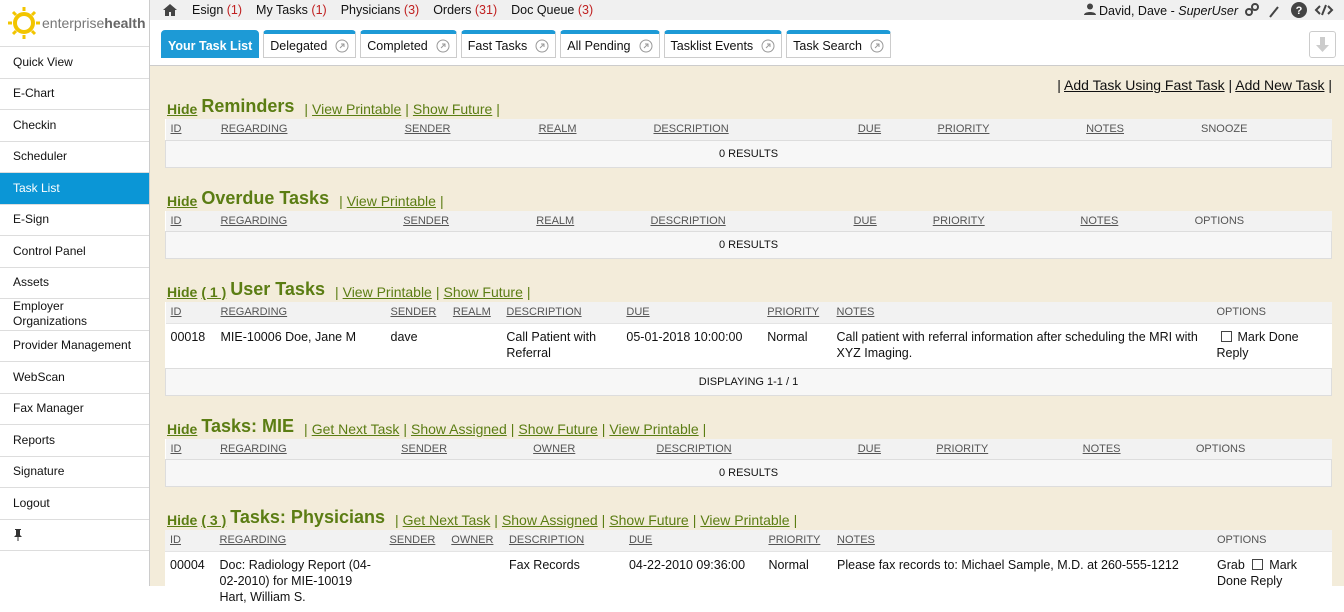 The image size is (1344, 612). Describe the element at coordinates (1280, 85) in the screenshot. I see `action-link: Add New Task` at that location.